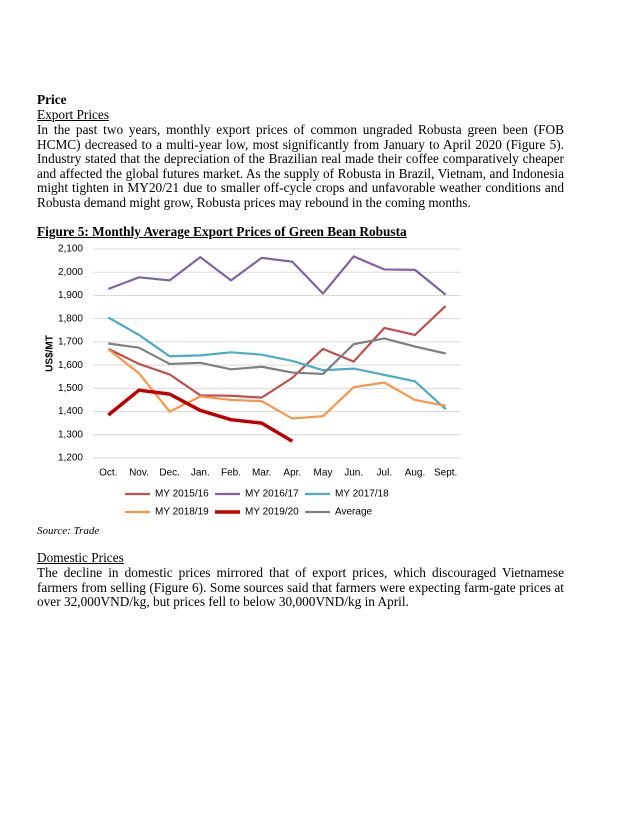  What do you see at coordinates (68, 531) in the screenshot?
I see `source: Source: Trade` at bounding box center [68, 531].